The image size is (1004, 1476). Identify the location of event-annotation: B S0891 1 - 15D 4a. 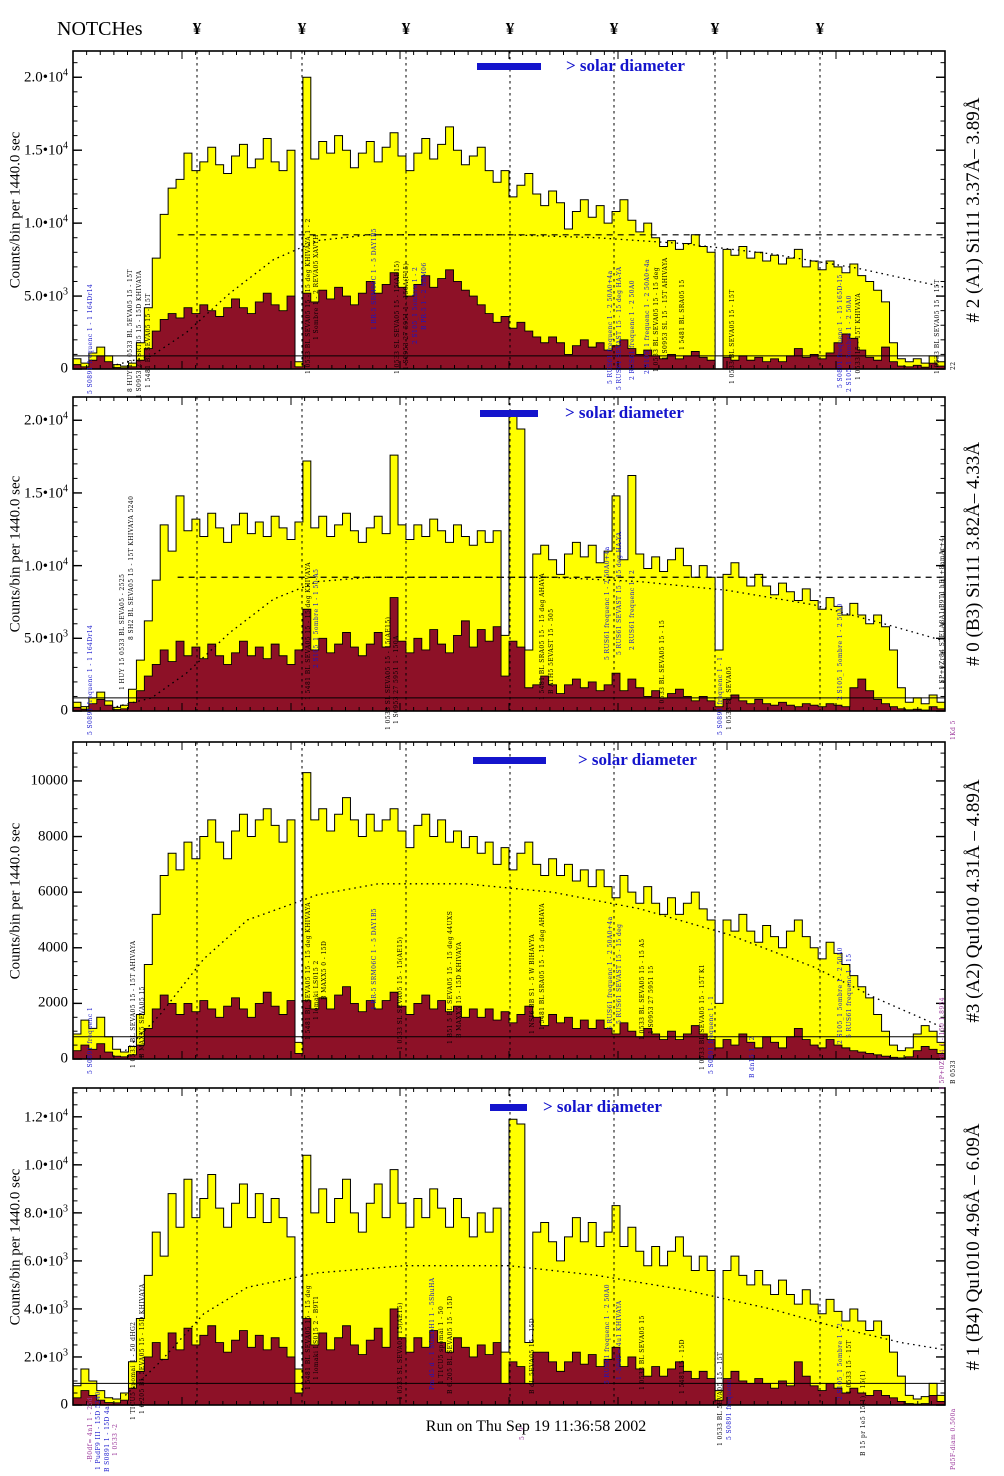
(107, 1438).